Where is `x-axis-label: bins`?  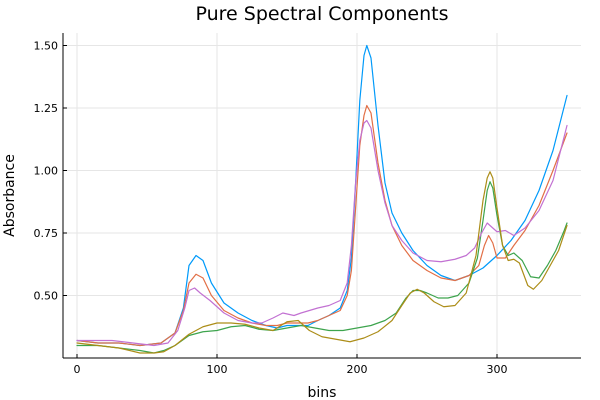 x-axis-label: bins is located at coordinates (322, 392).